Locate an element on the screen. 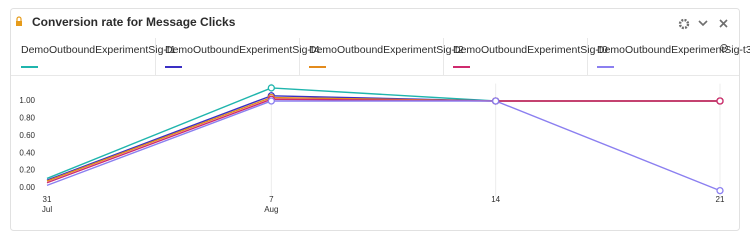 This screenshot has width=750, height=247. x-tick-month: Aug is located at coordinates (271, 209).